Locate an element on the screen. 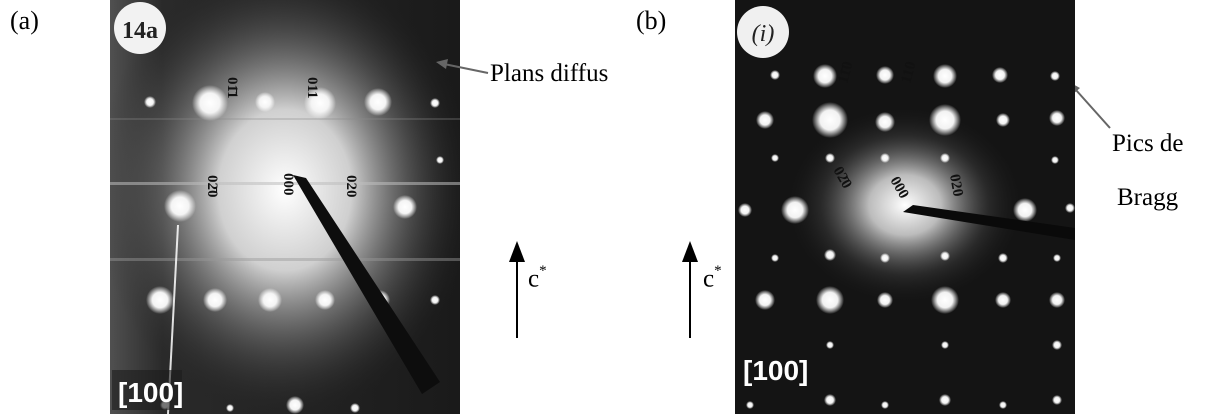 This screenshot has width=1212, height=414. panel-b-letter: (b) is located at coordinates (651, 20).